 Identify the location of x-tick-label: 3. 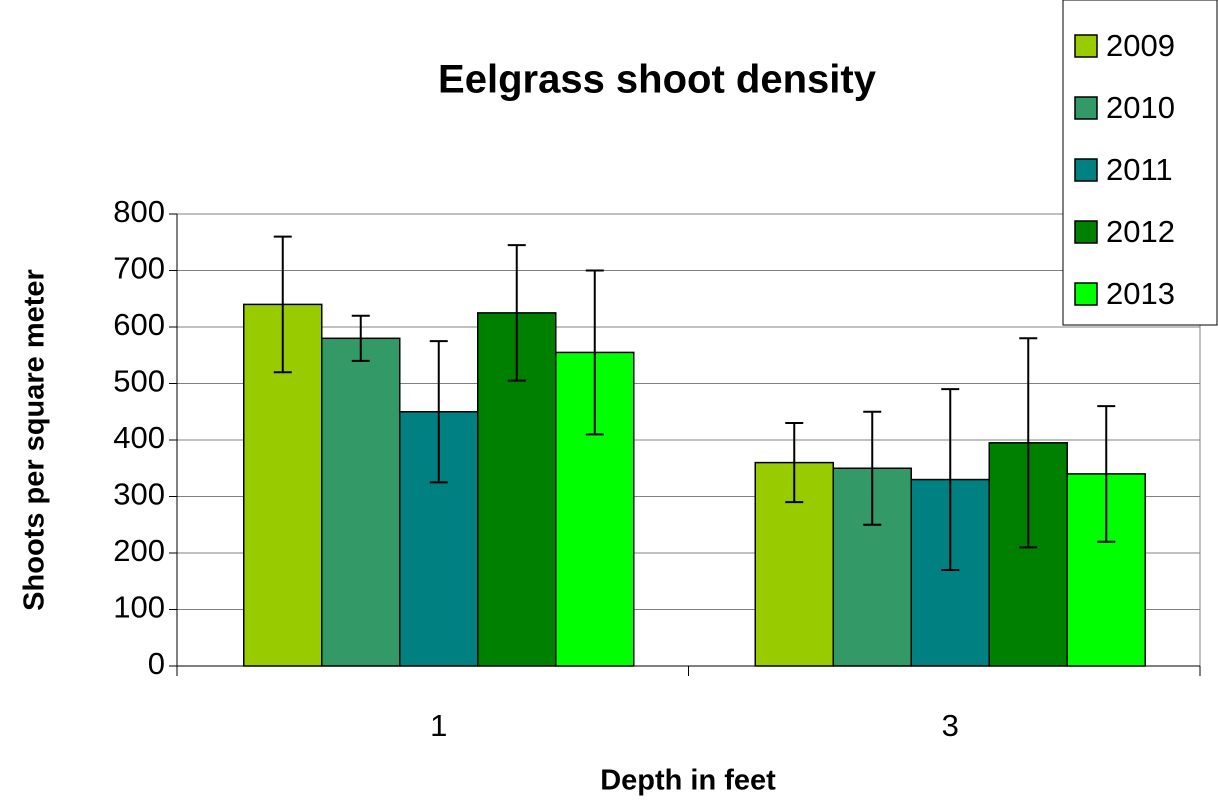
(950, 725).